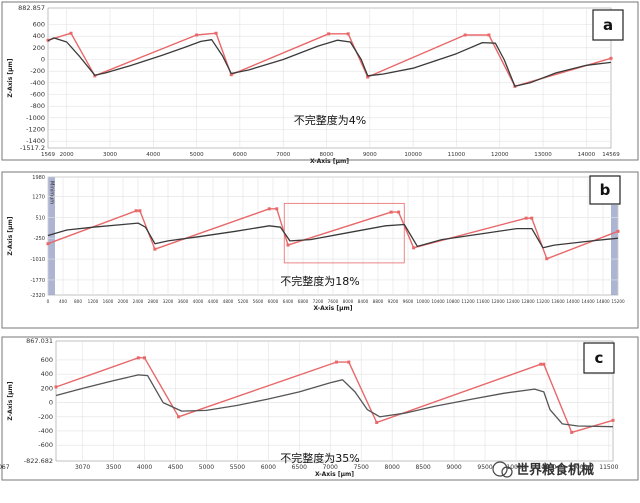 Image resolution: width=640 pixels, height=503 pixels. Describe the element at coordinates (35, 129) in the screenshot. I see `y-tick-label: -1200` at that location.